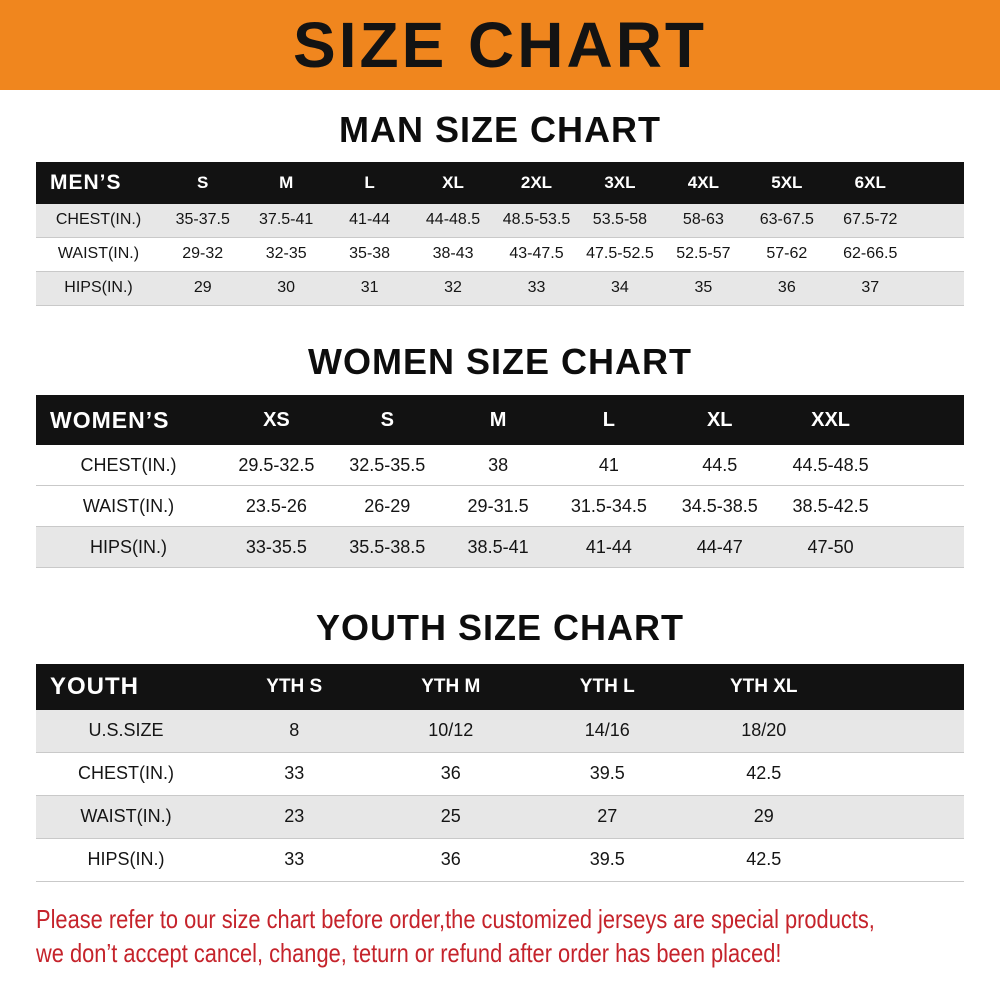 The image size is (1000, 1000). Describe the element at coordinates (294, 730) in the screenshot. I see `table-cell: 8` at that location.